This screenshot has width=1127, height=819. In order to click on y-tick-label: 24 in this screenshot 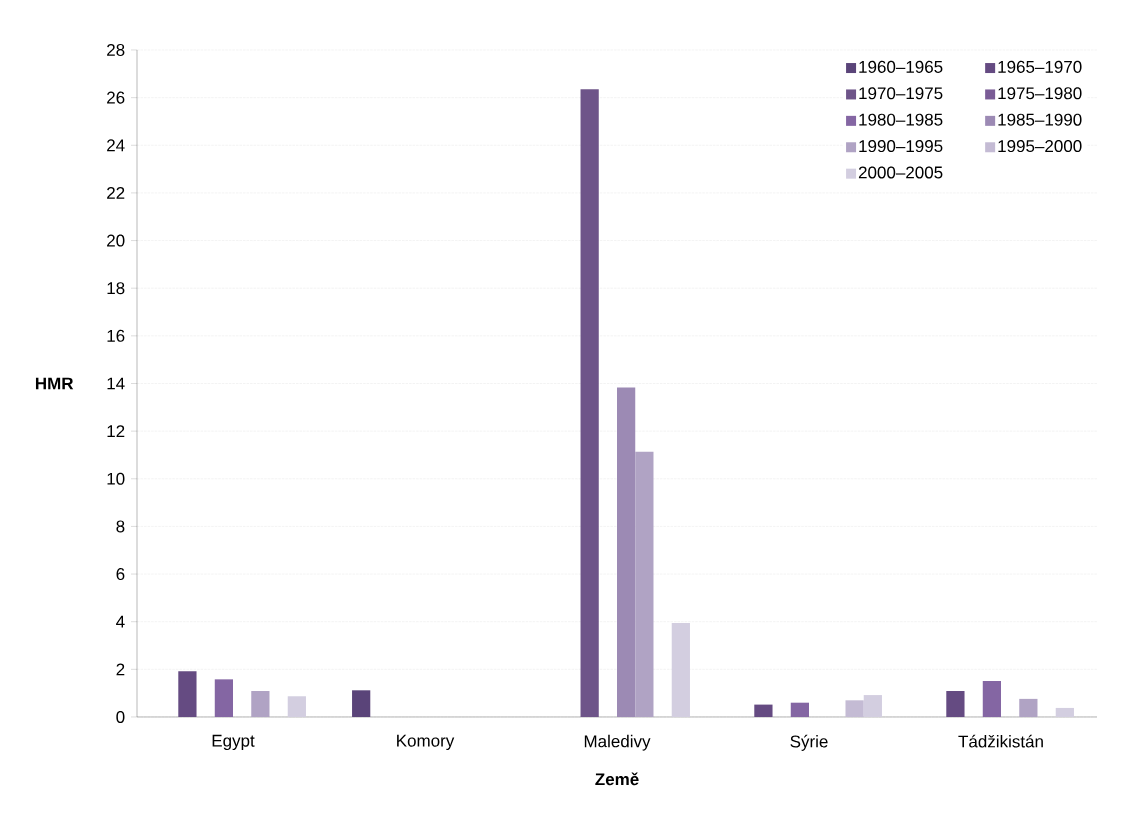, I will do `click(116, 145)`.